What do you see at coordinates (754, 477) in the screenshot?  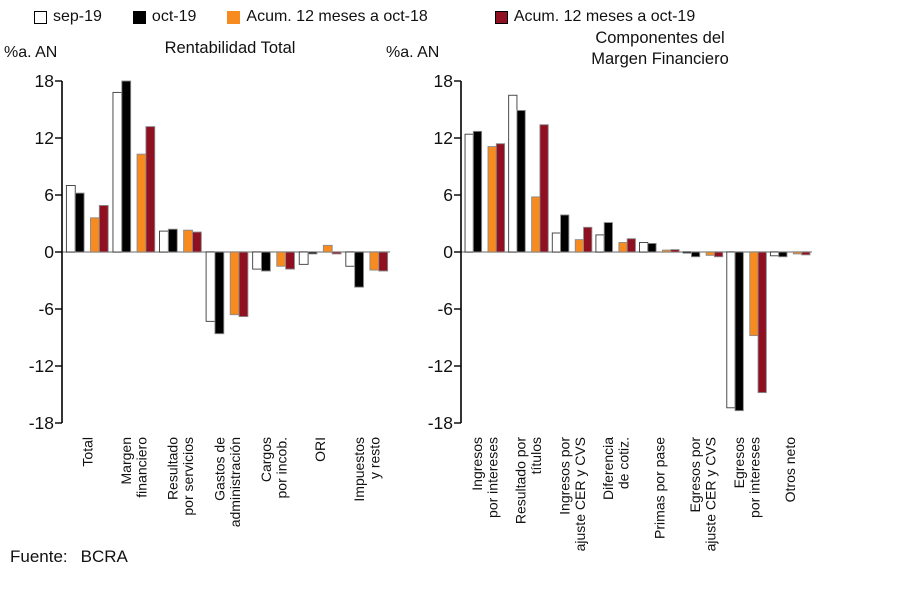 I see `x-category-label: por intereses` at bounding box center [754, 477].